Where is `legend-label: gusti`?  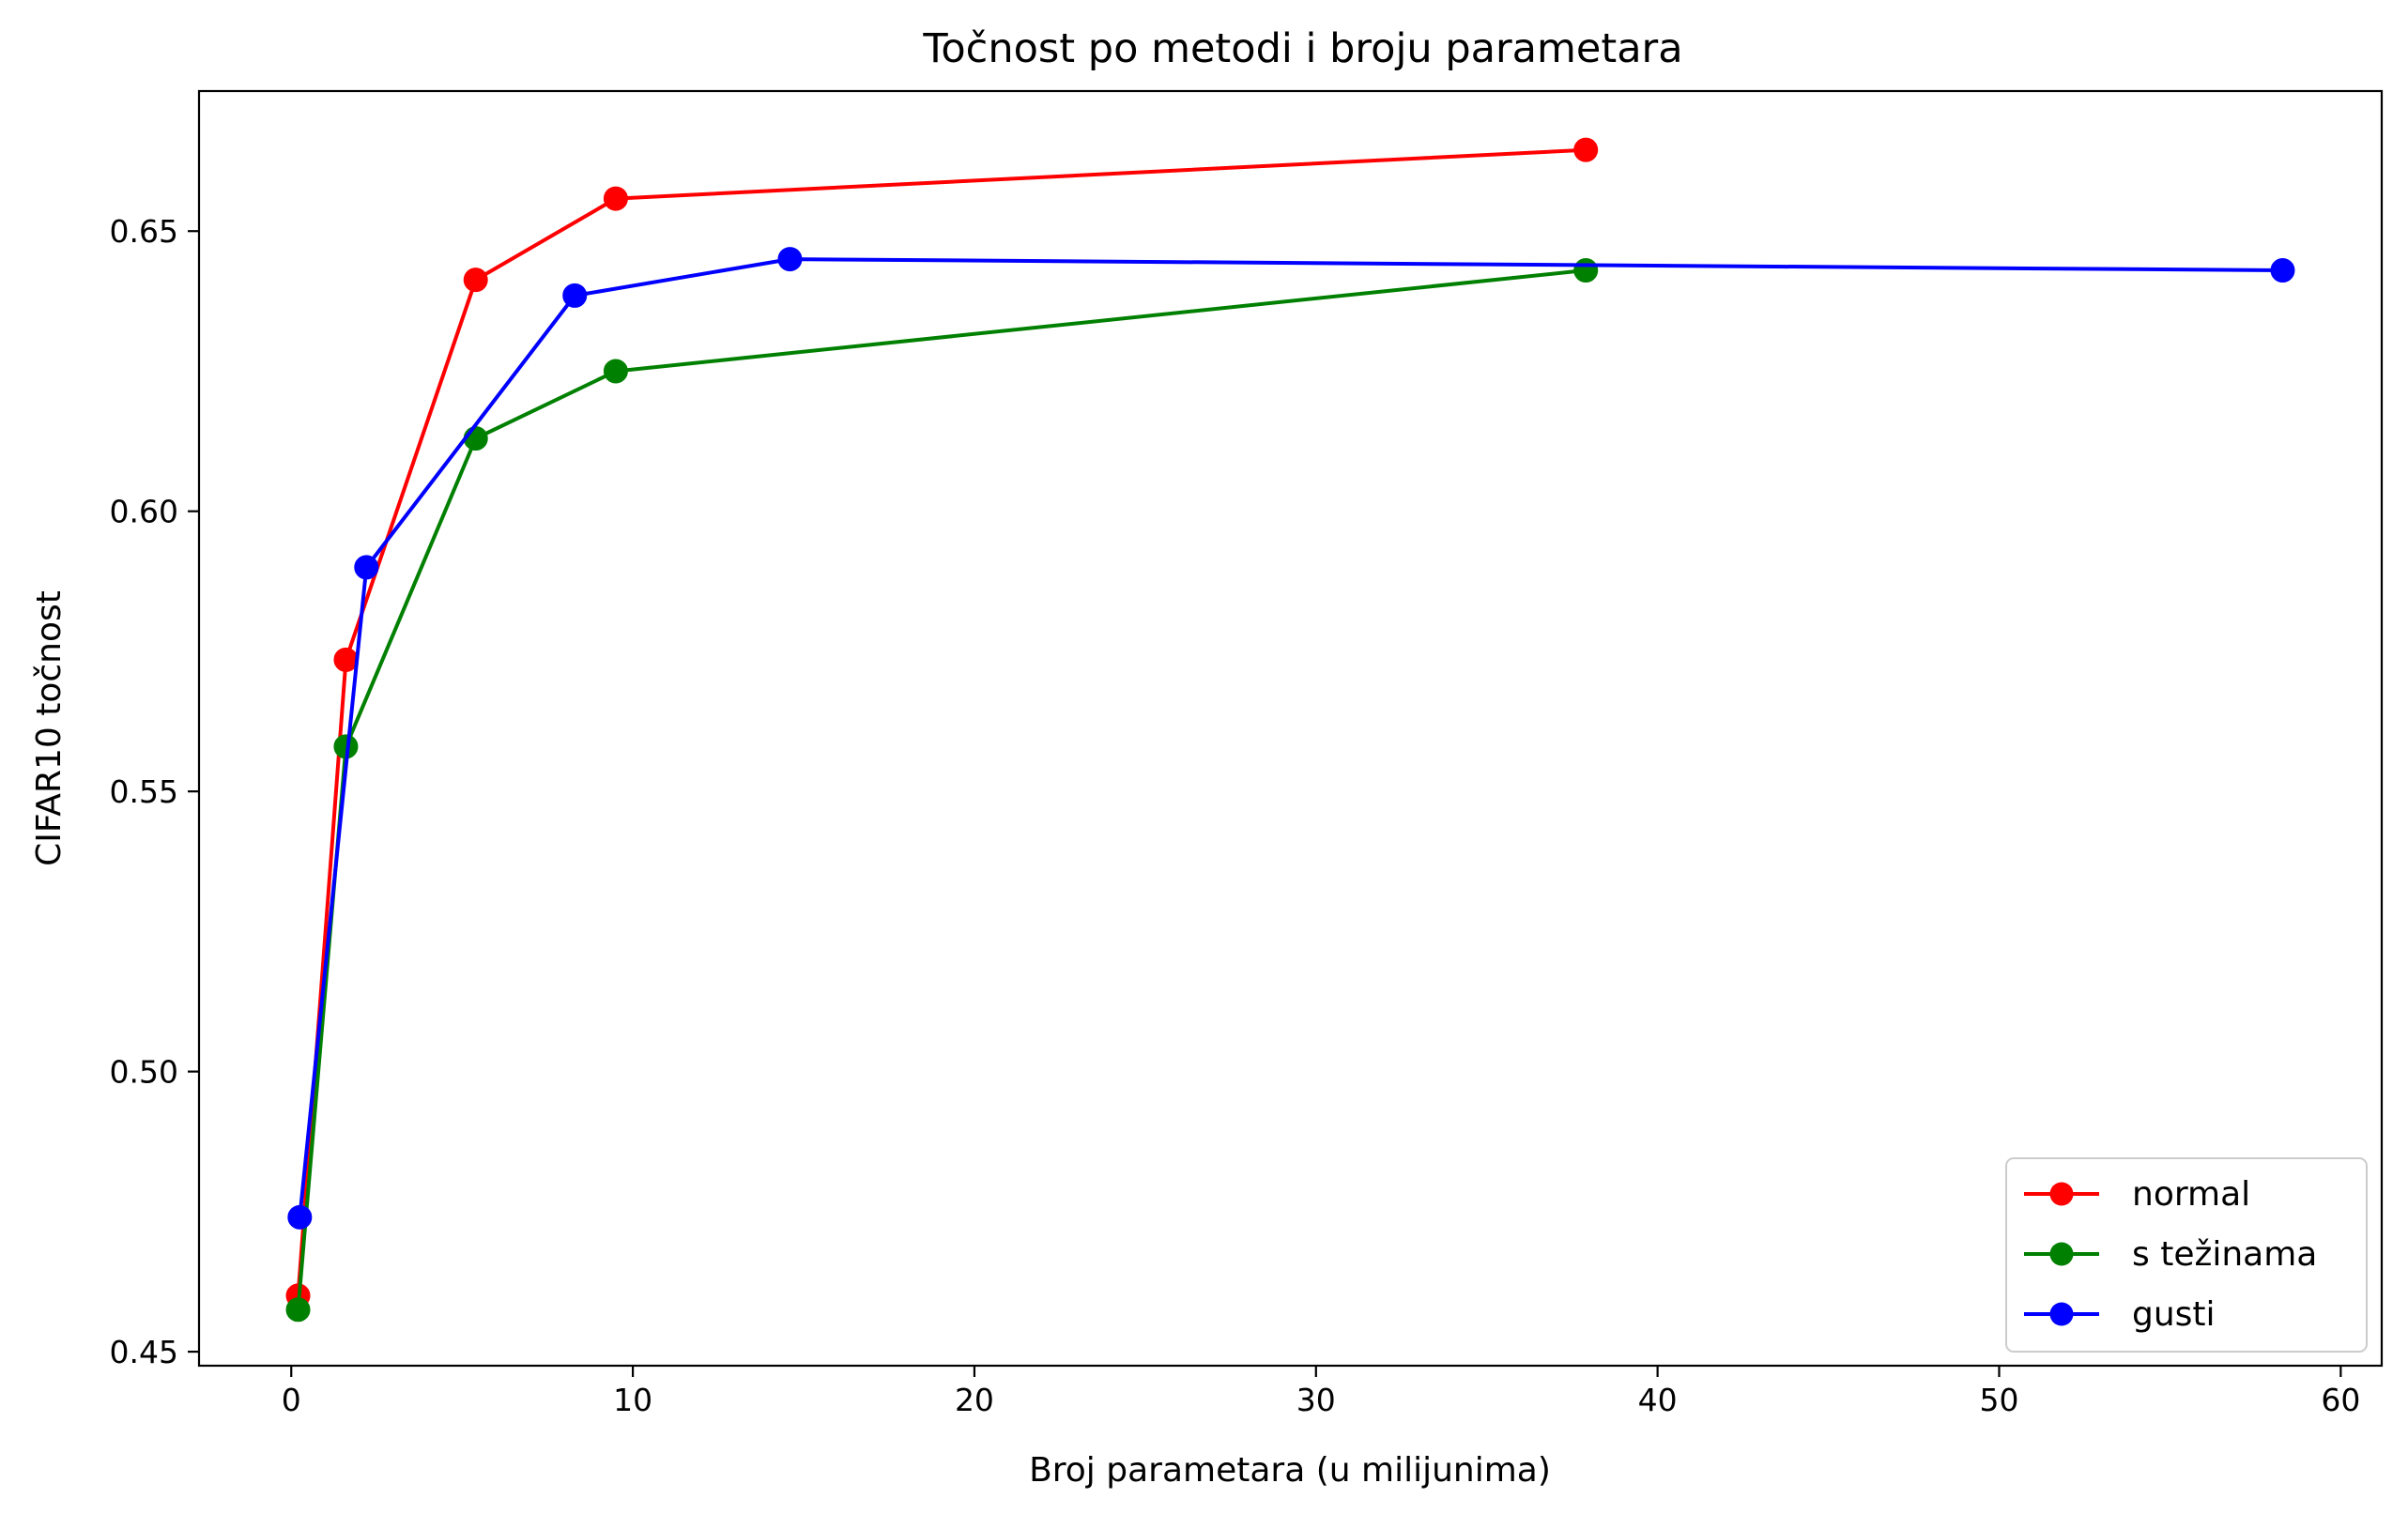 legend-label: gusti is located at coordinates (2174, 1314).